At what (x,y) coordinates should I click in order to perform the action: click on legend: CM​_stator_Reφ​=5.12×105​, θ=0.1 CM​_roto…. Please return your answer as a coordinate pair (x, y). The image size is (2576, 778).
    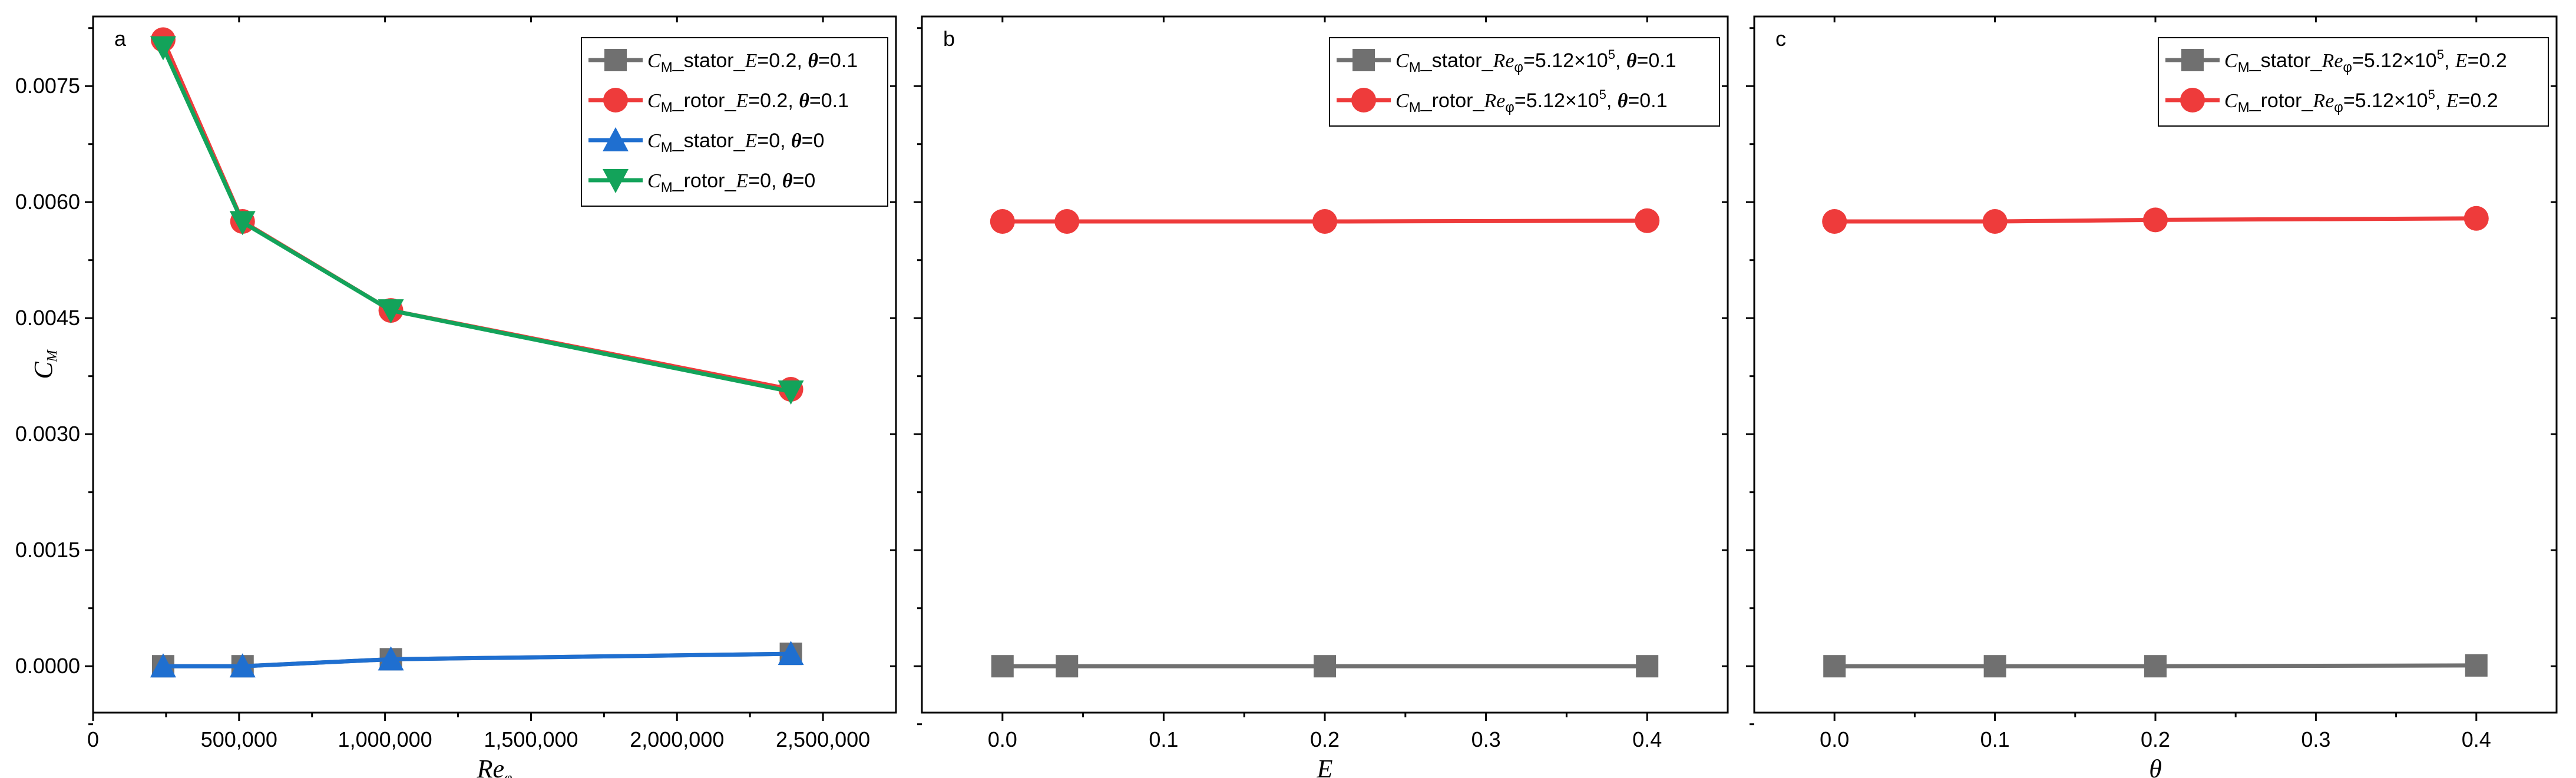
    Looking at the image, I should click on (1524, 82).